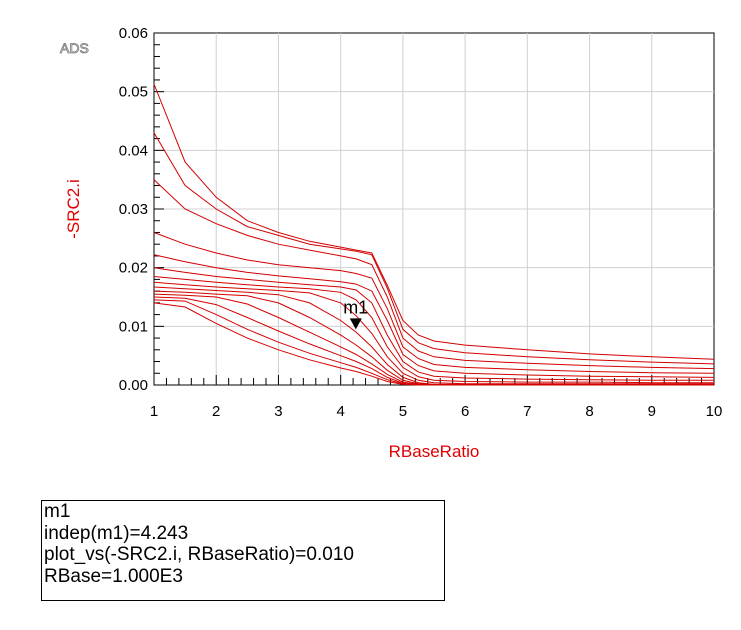 This screenshot has height=630, width=741. I want to click on x-tick-label: 3, so click(278, 411).